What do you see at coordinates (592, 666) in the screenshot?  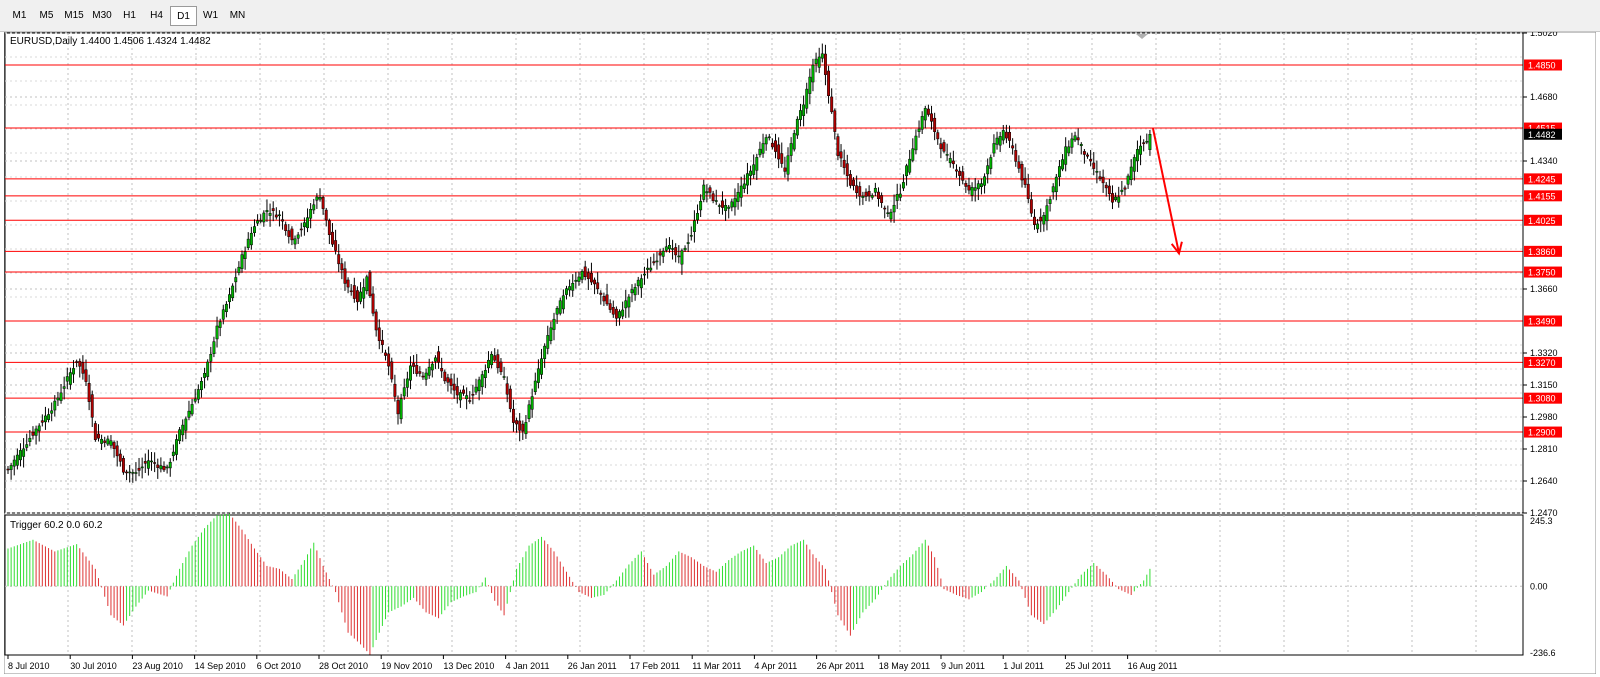 I see `time-tick: 26 Jan 2011` at bounding box center [592, 666].